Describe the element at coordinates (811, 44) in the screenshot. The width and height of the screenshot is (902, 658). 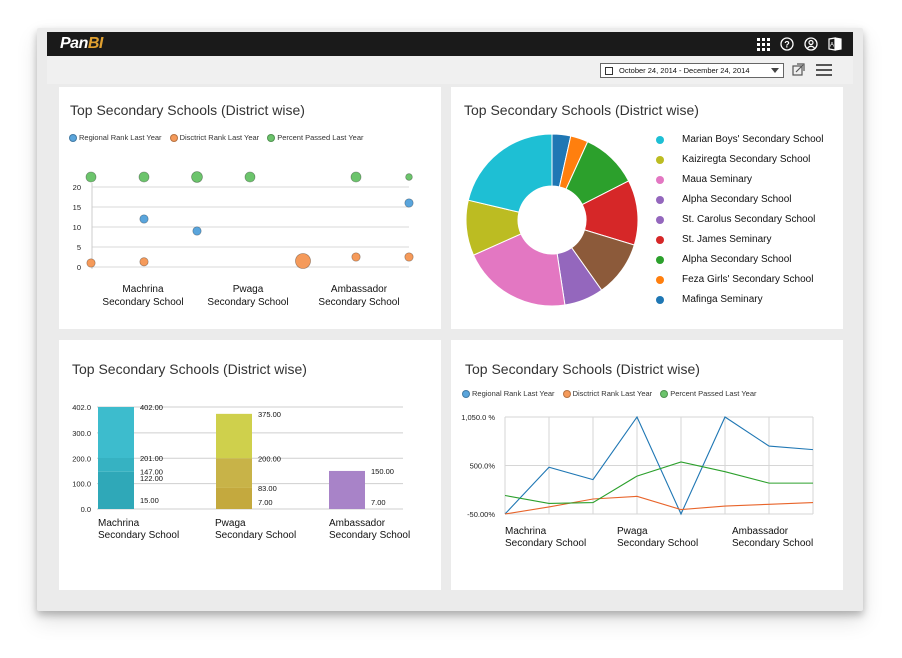
I see `user-profile-icon` at that location.